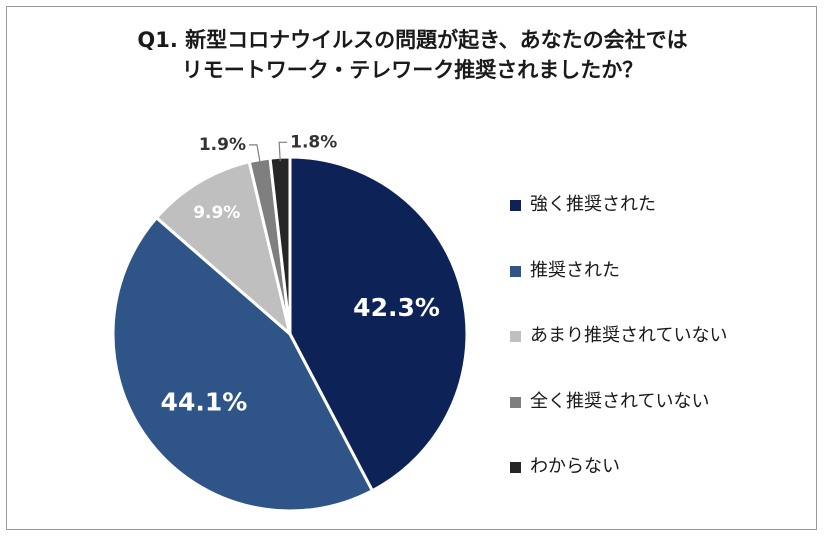 The image size is (825, 538). Describe the element at coordinates (593, 204) in the screenshot. I see `legend-label: 強く推奨された` at that location.